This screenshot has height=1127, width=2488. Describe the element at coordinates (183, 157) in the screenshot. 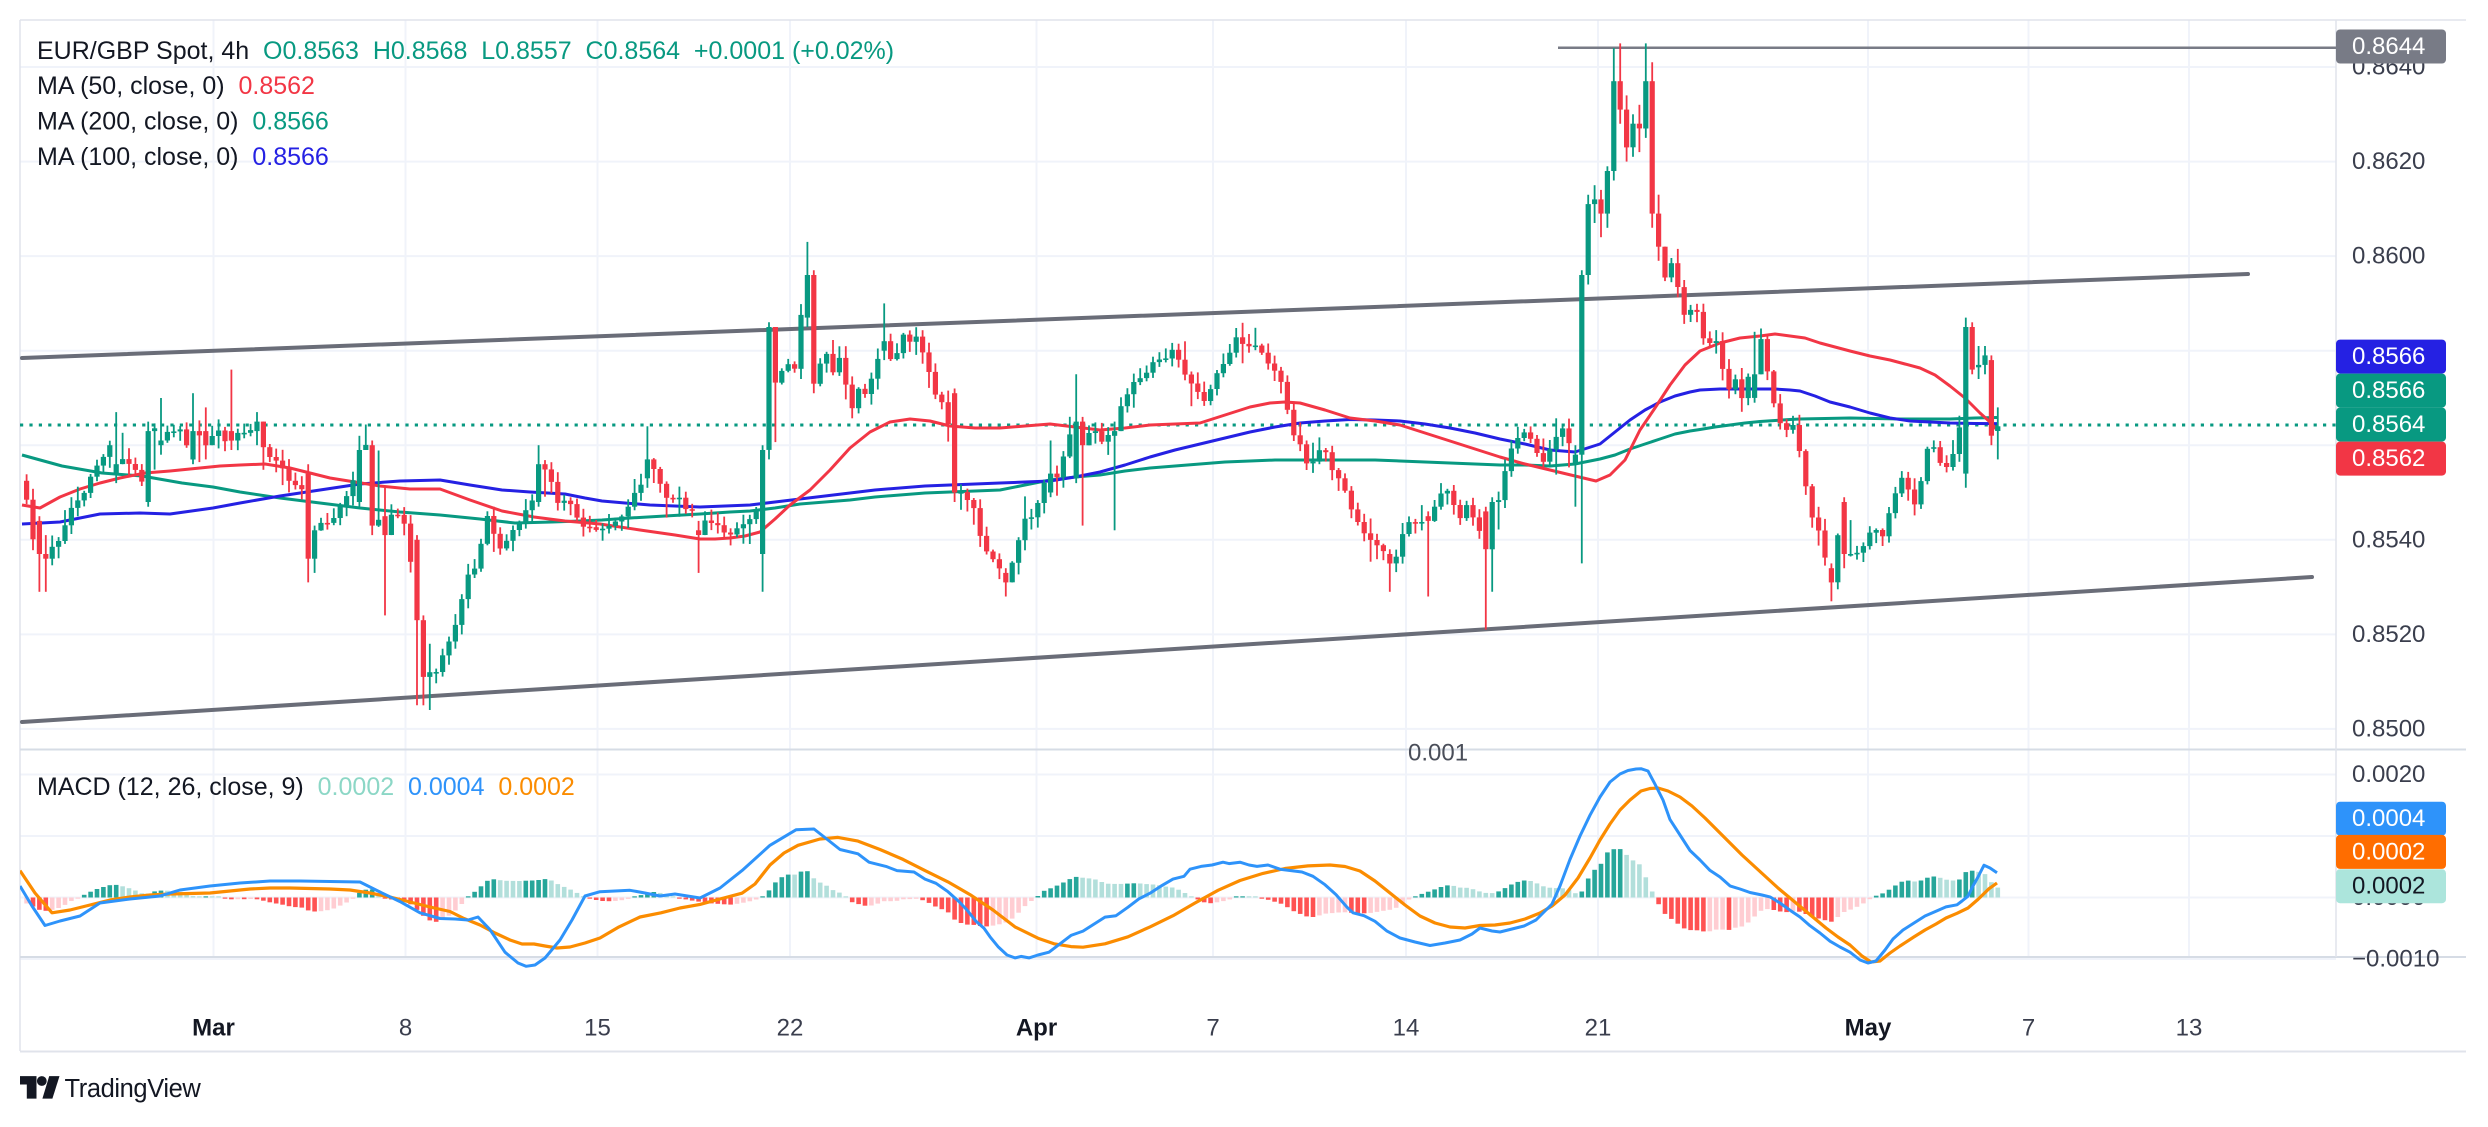

I see `svg-text: MA (100, close, 0) 0.8566` at that location.